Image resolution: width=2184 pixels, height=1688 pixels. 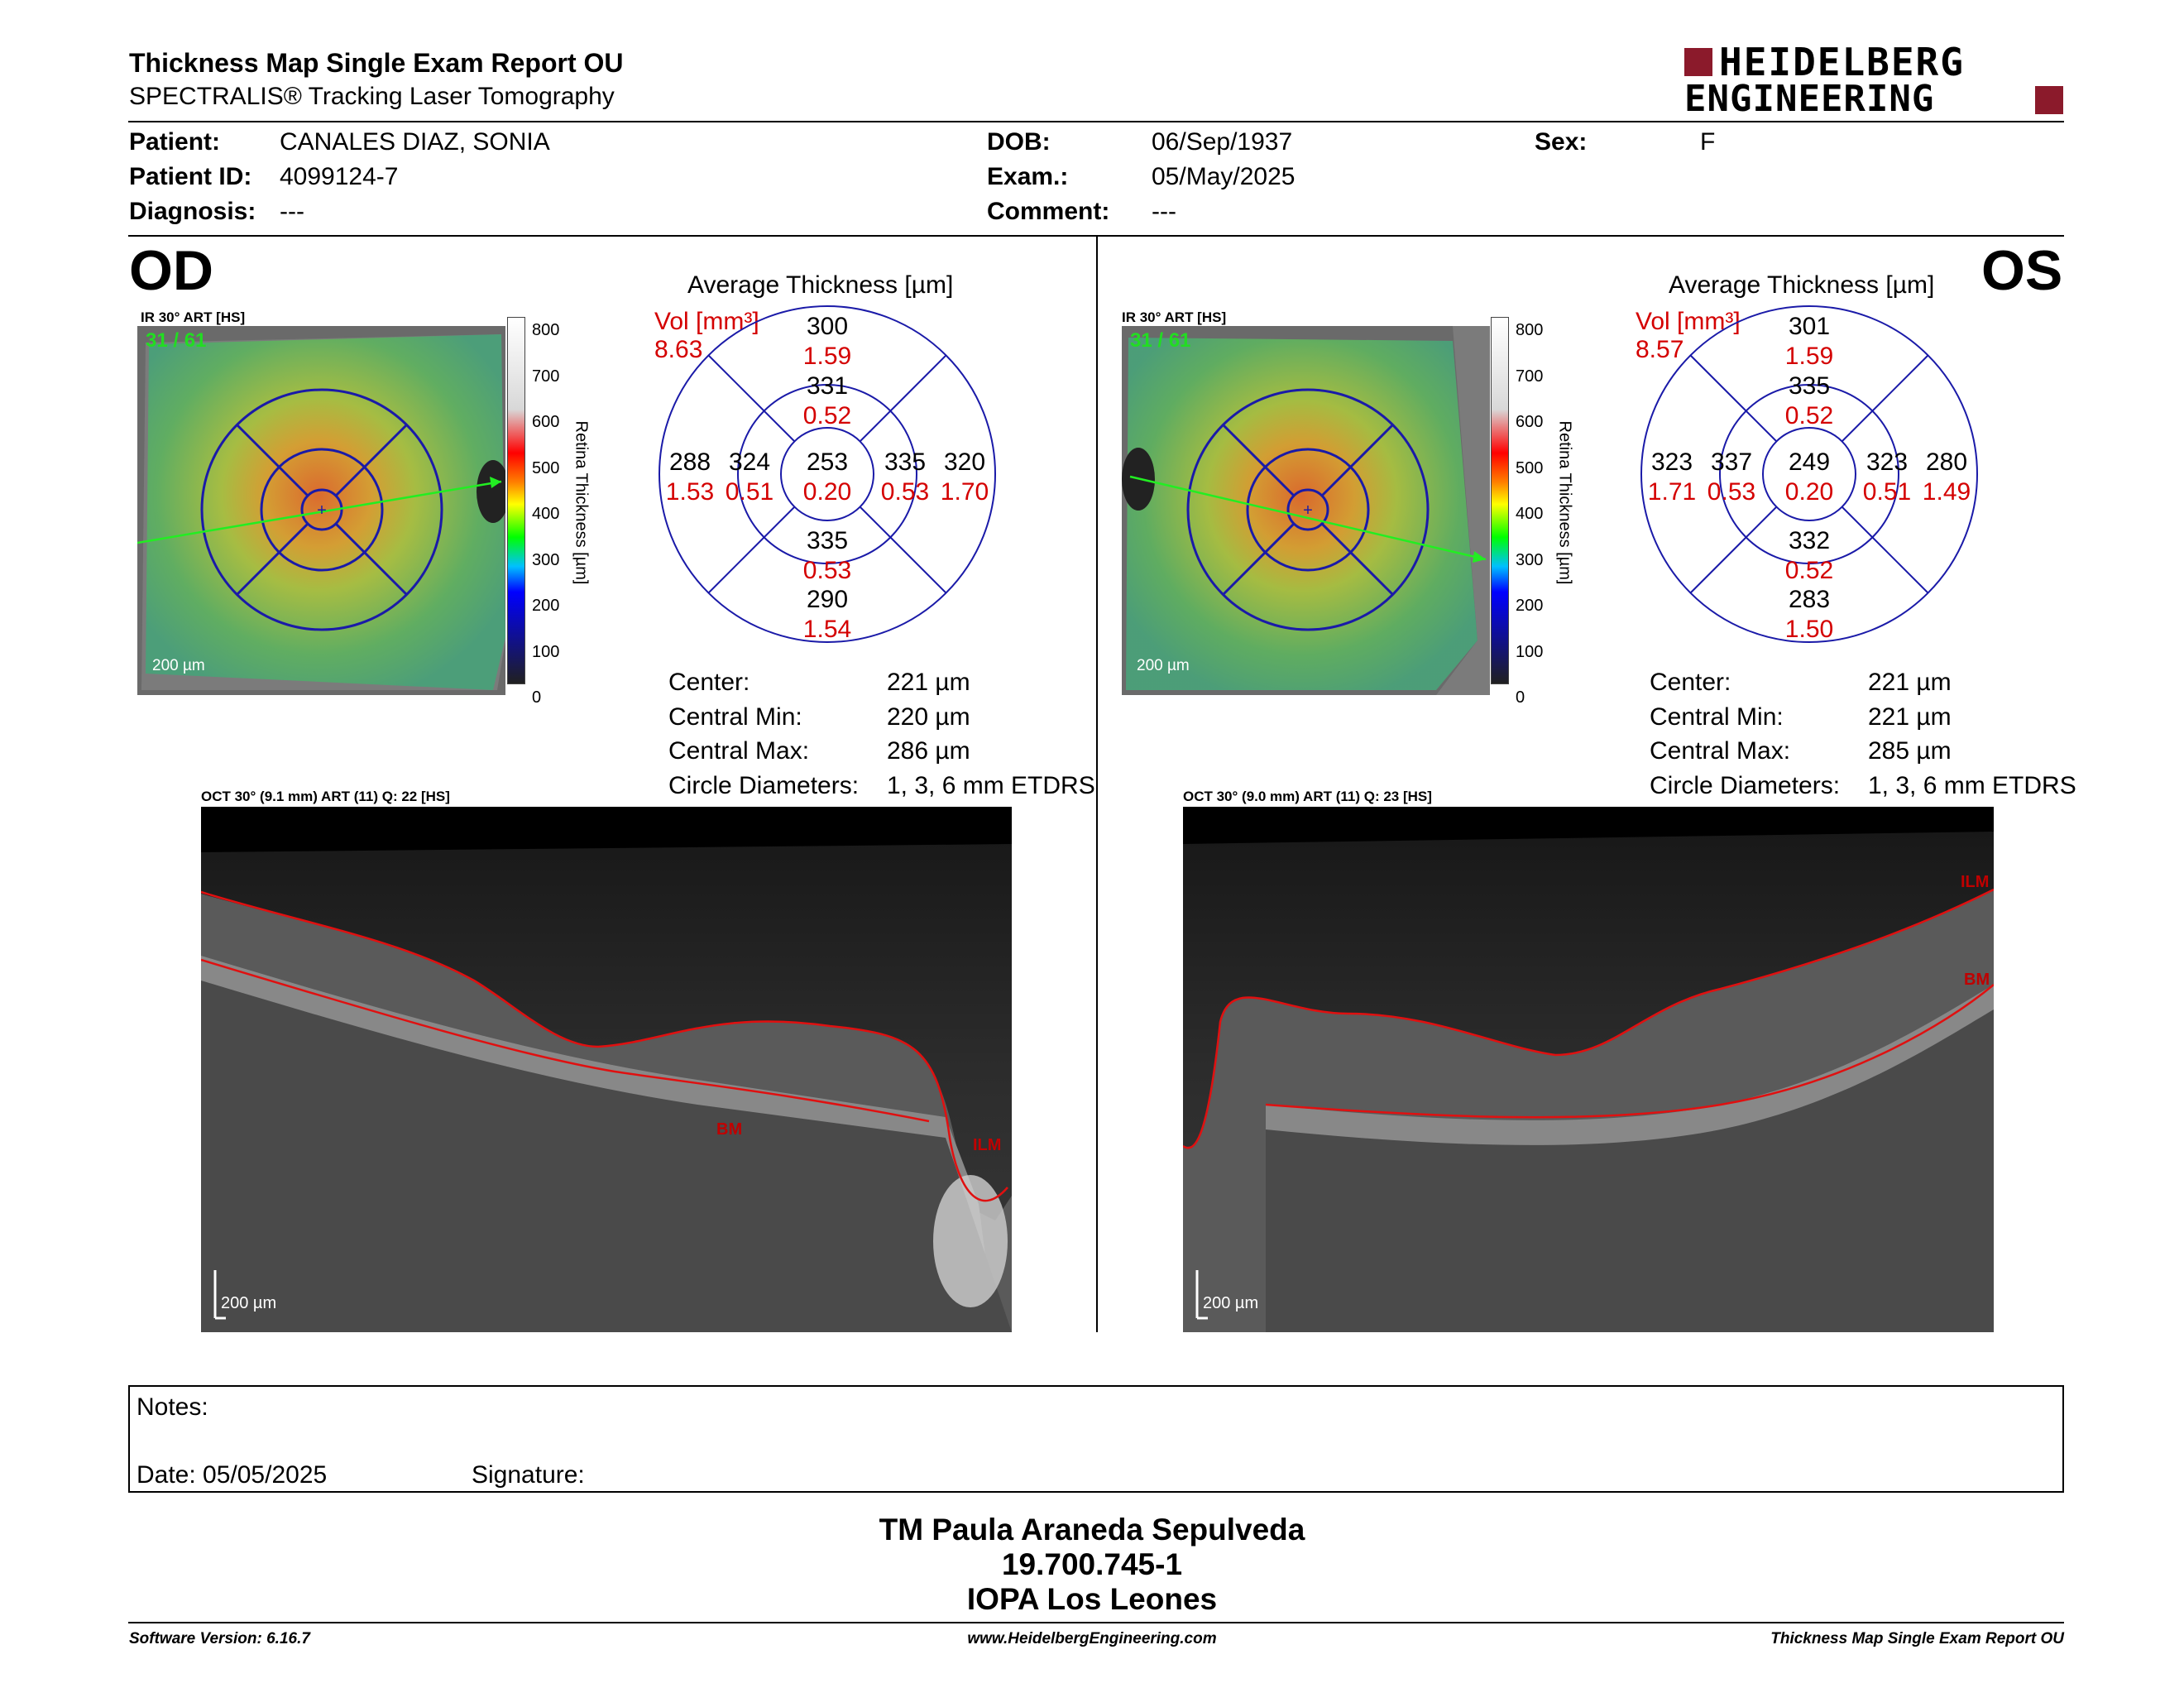 What do you see at coordinates (1809, 99) in the screenshot?
I see `logo-text-bottom: ENGINEERING` at bounding box center [1809, 99].